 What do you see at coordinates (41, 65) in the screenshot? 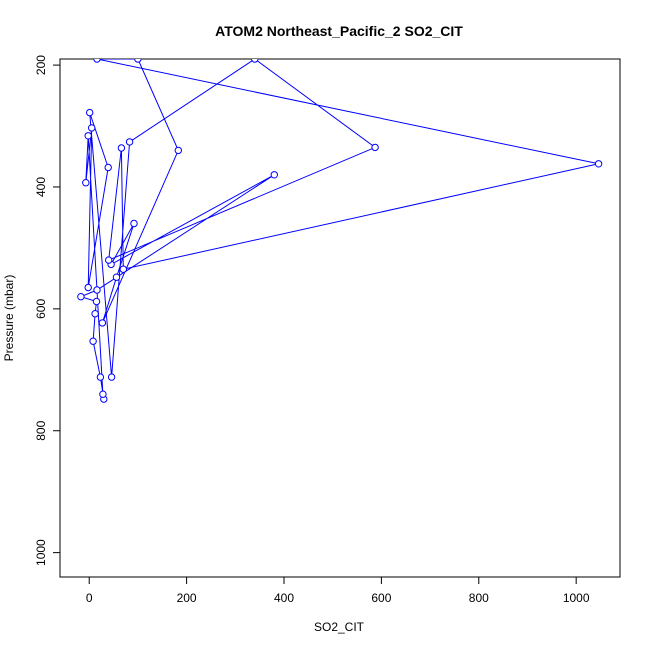
I see `y-tick-label: 200` at bounding box center [41, 65].